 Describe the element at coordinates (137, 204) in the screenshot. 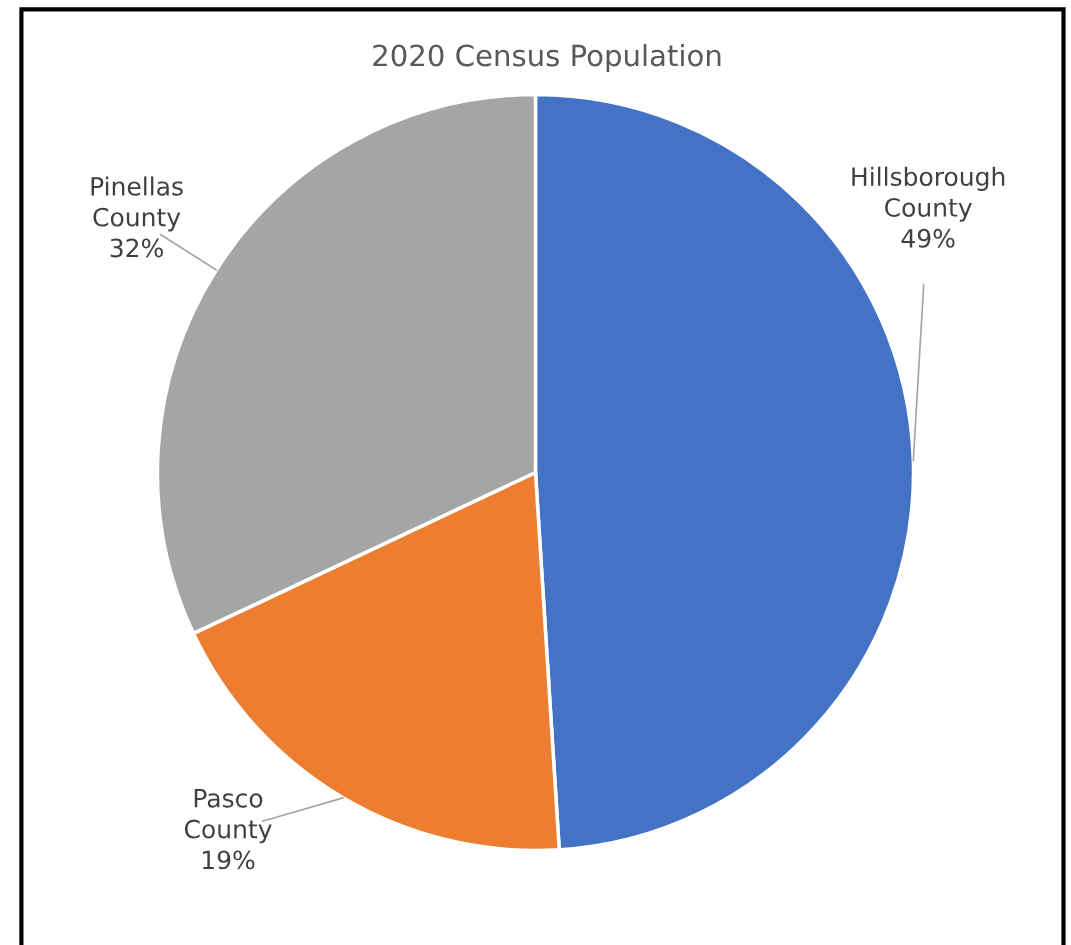

I see `slice-label: Pinellas County` at that location.